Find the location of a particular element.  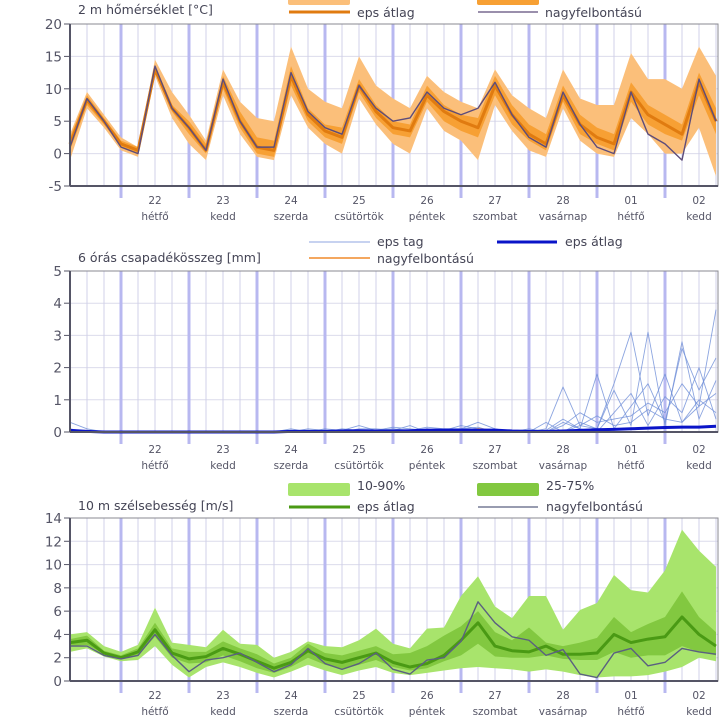

temperature-title: 2 m hőmérséklet [°C] is located at coordinates (145, 9).